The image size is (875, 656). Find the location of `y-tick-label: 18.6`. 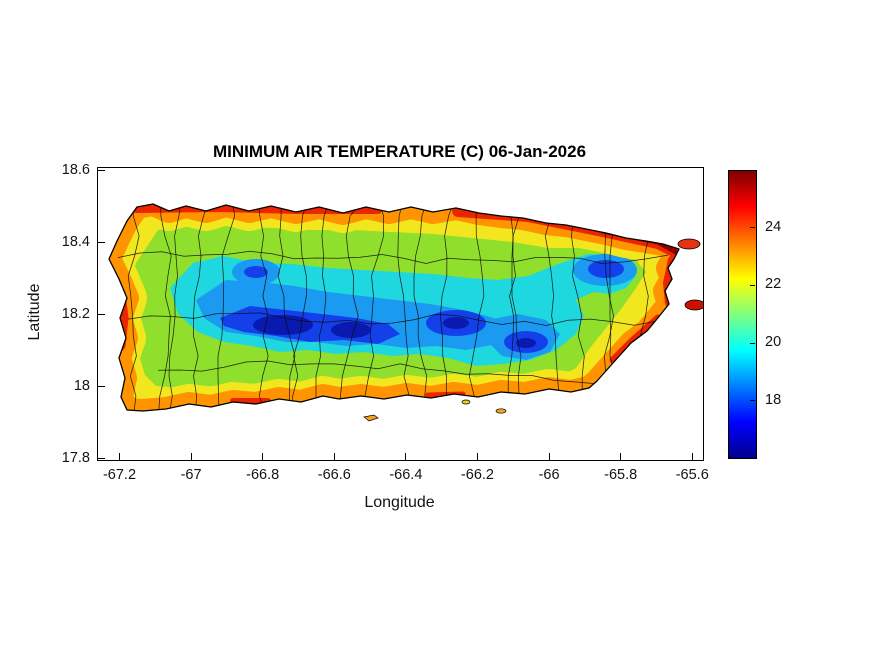

y-tick-label: 18.6 is located at coordinates (75, 169).